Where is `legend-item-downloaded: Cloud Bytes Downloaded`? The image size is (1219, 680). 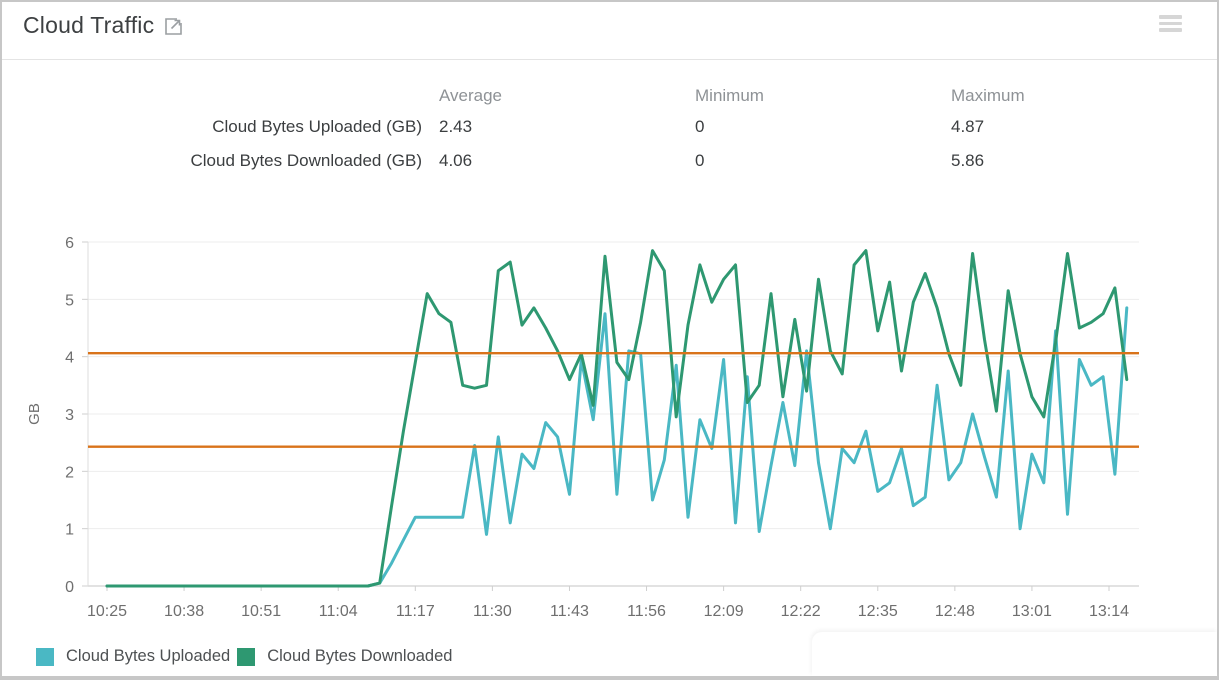
legend-item-downloaded: Cloud Bytes Downloaded is located at coordinates (344, 656).